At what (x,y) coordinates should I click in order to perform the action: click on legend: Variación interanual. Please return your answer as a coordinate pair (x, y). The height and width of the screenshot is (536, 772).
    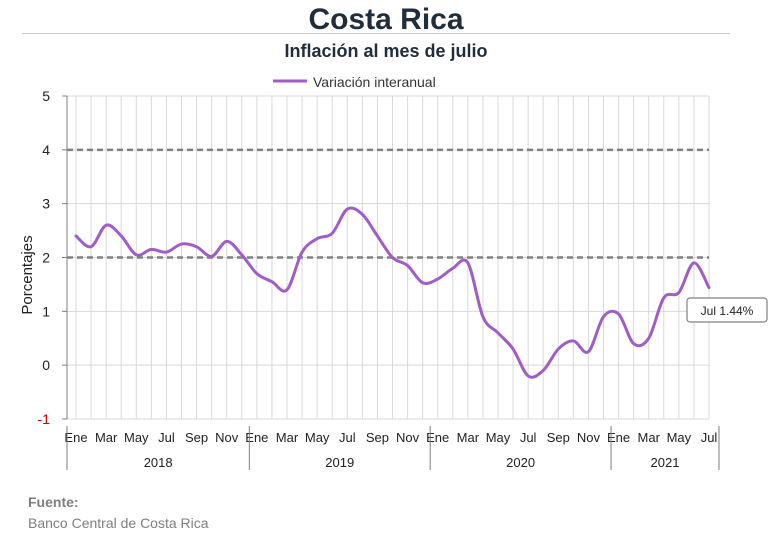
    Looking at the image, I should click on (354, 82).